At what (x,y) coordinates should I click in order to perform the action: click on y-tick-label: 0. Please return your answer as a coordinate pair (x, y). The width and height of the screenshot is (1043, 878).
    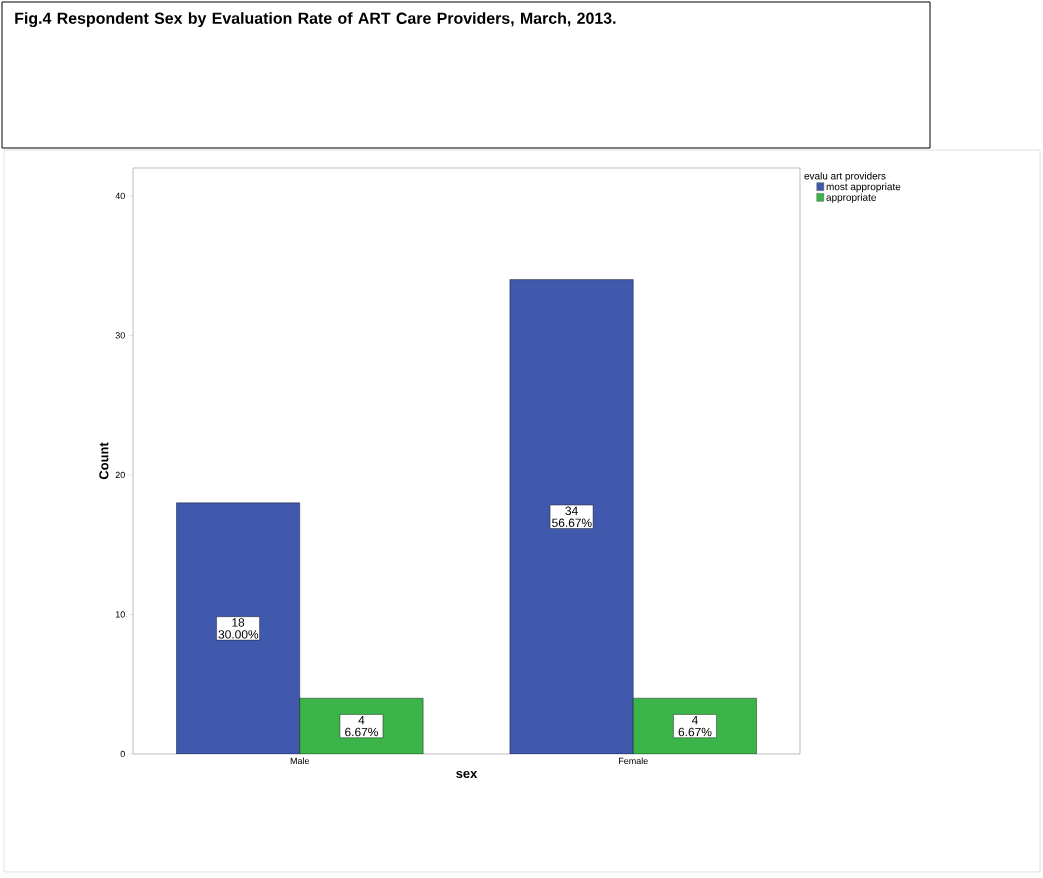
    Looking at the image, I should click on (122, 754).